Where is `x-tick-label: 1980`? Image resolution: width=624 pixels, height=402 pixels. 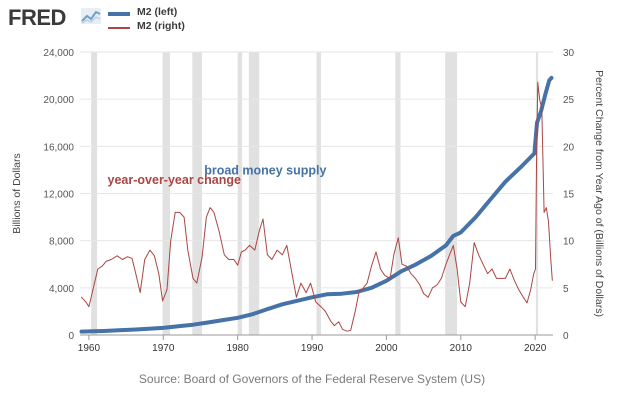 x-tick-label: 1980 is located at coordinates (238, 348).